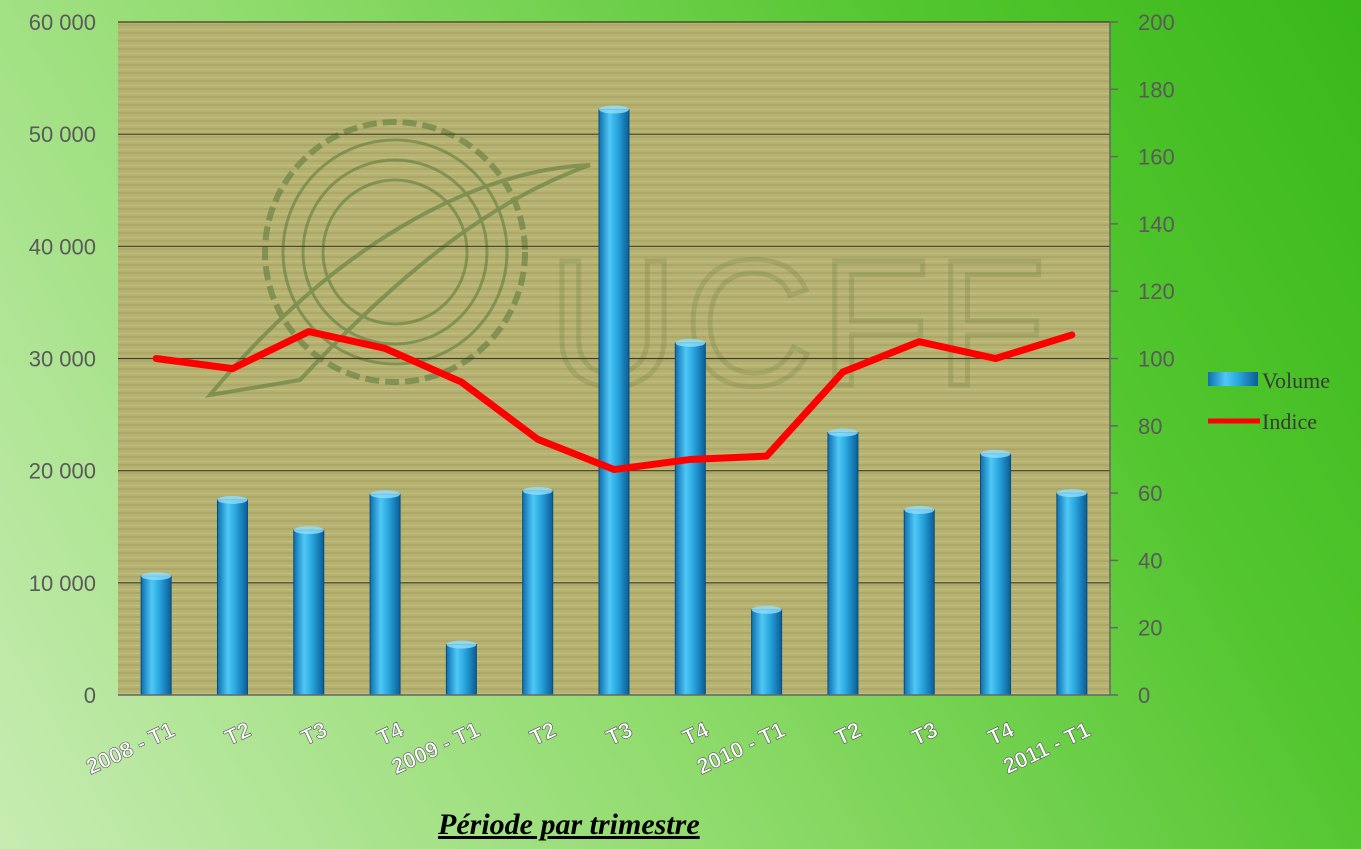 The width and height of the screenshot is (1361, 849). Describe the element at coordinates (1150, 493) in the screenshot. I see `right-tick-label: 60` at that location.